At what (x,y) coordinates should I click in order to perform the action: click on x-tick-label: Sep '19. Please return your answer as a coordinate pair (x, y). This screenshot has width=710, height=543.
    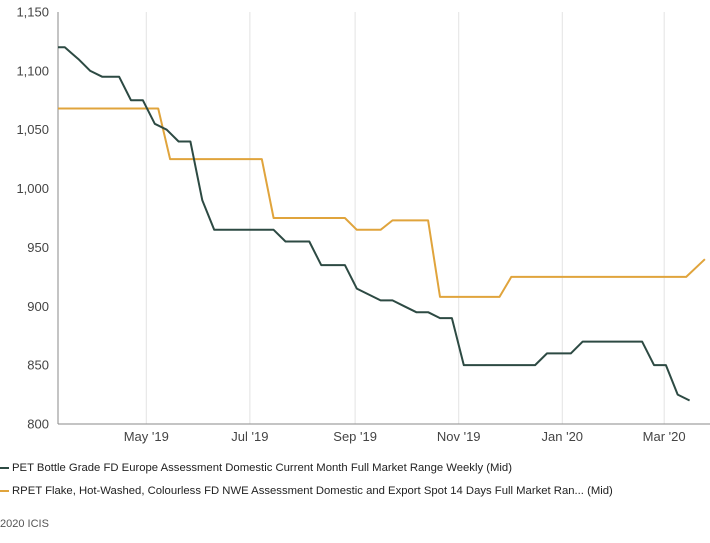
    Looking at the image, I should click on (355, 436).